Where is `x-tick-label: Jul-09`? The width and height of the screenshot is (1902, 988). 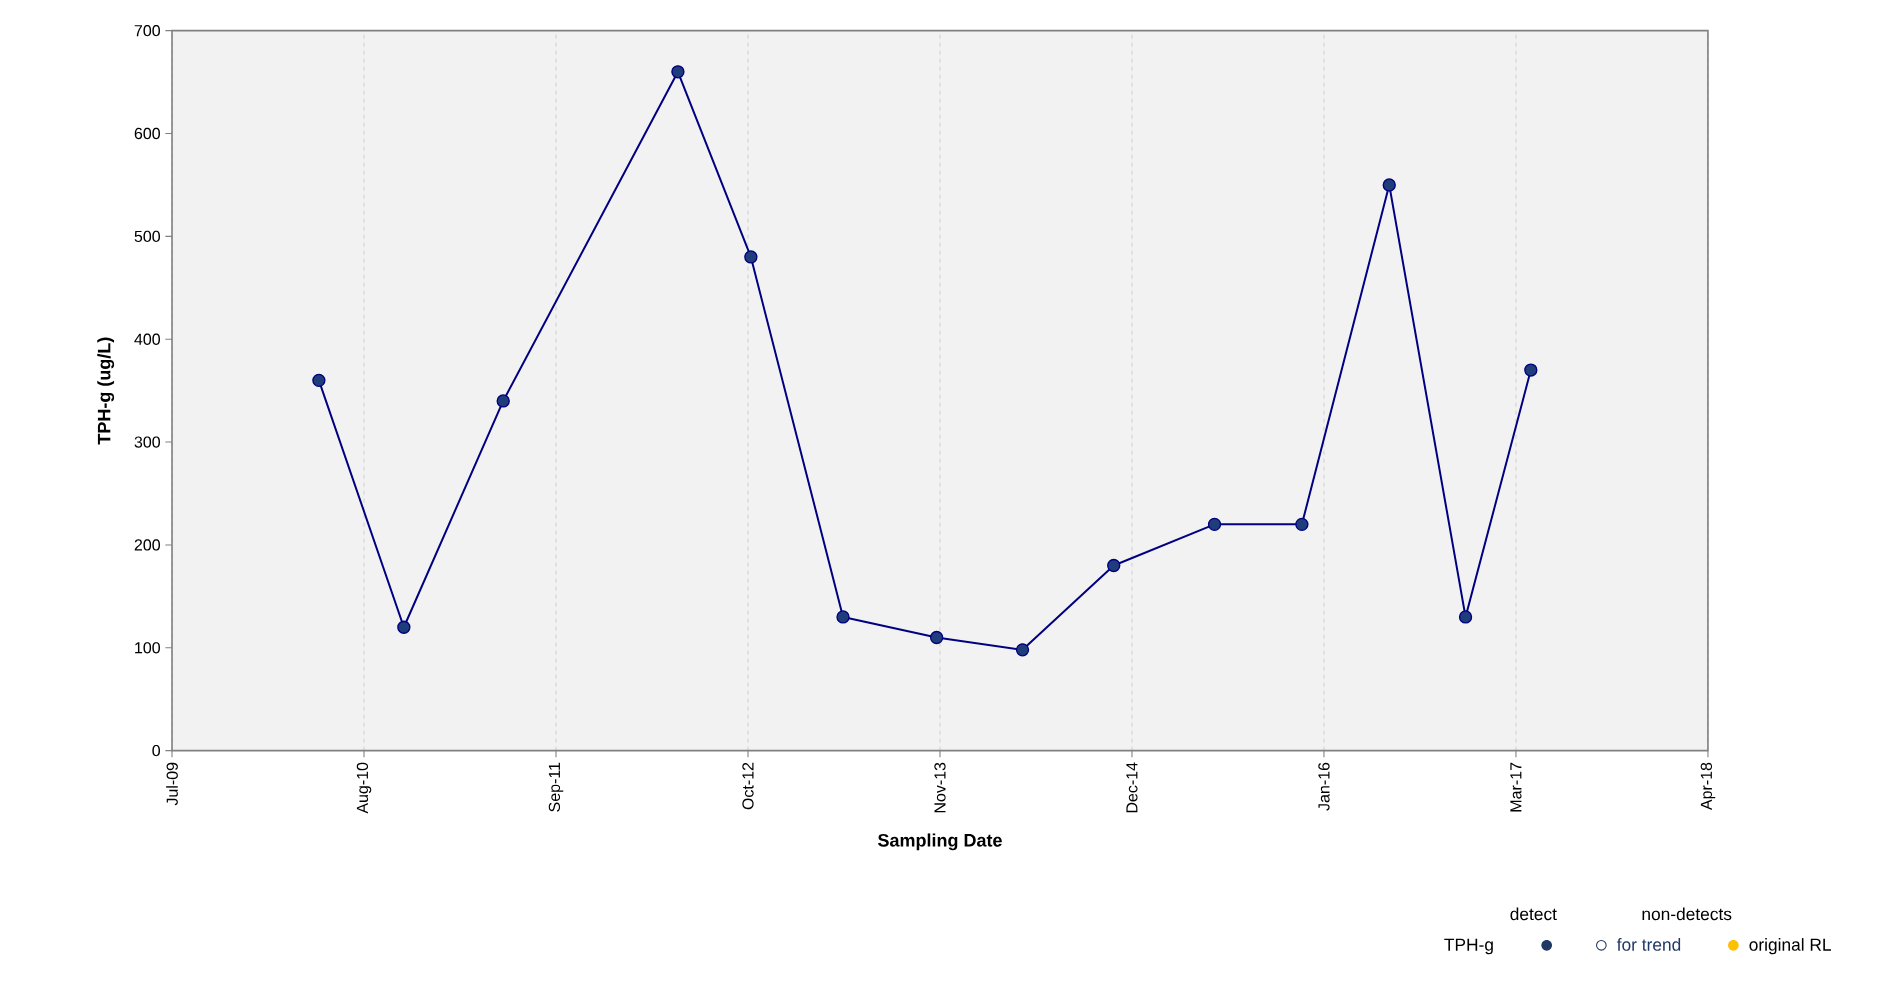 x-tick-label: Jul-09 is located at coordinates (172, 784).